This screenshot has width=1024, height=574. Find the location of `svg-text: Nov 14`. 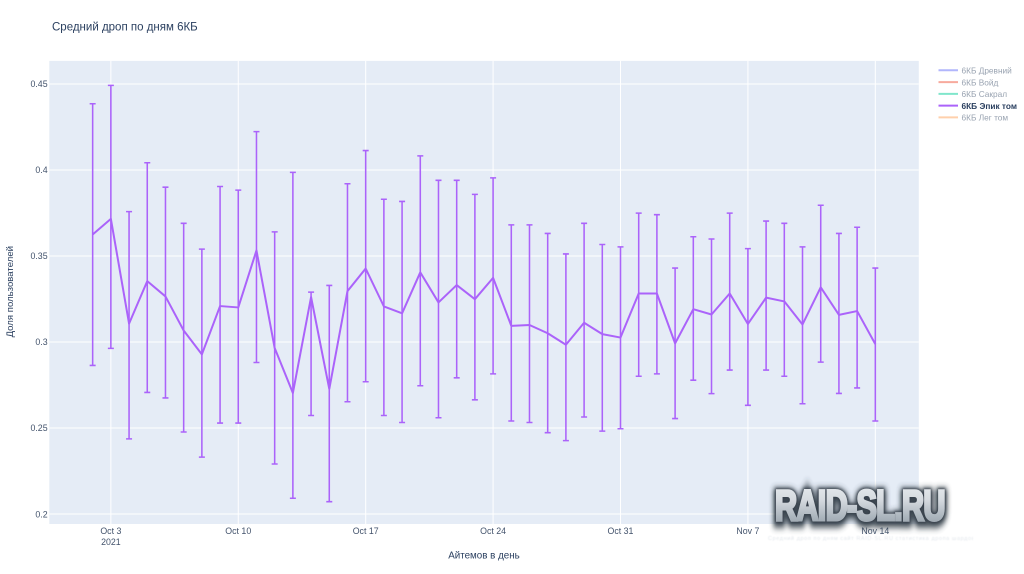

svg-text: Nov 14 is located at coordinates (875, 531).